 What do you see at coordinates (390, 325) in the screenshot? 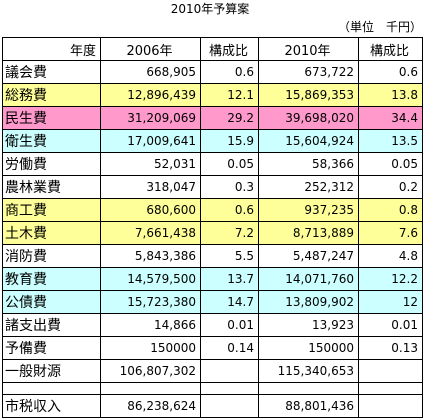
I see `value-cell-r2010: 0.01` at bounding box center [390, 325].